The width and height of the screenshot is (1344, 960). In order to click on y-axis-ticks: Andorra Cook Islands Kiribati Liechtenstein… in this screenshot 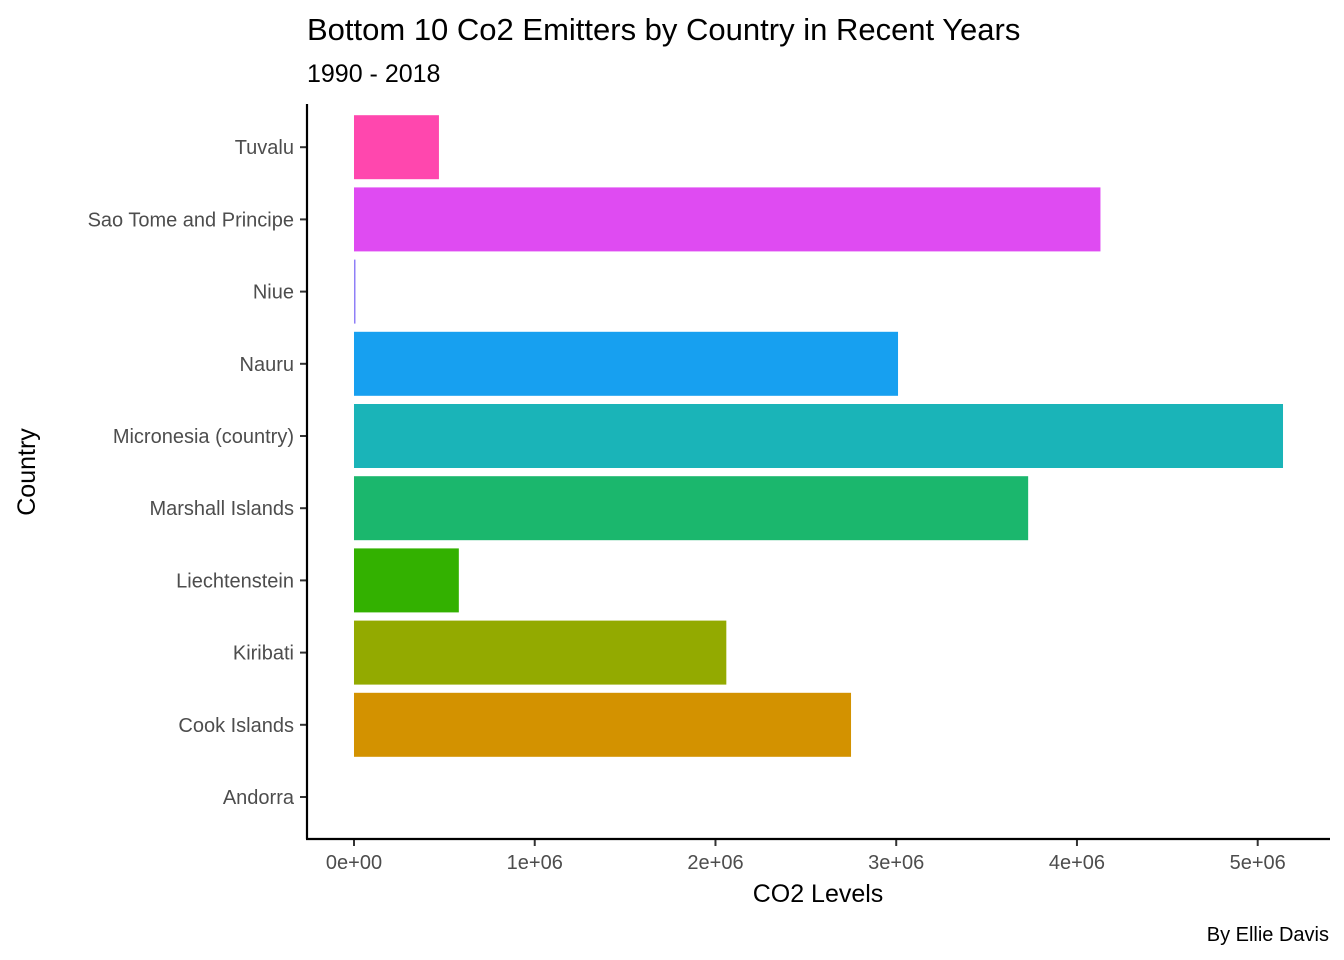, I will do `click(197, 473)`.